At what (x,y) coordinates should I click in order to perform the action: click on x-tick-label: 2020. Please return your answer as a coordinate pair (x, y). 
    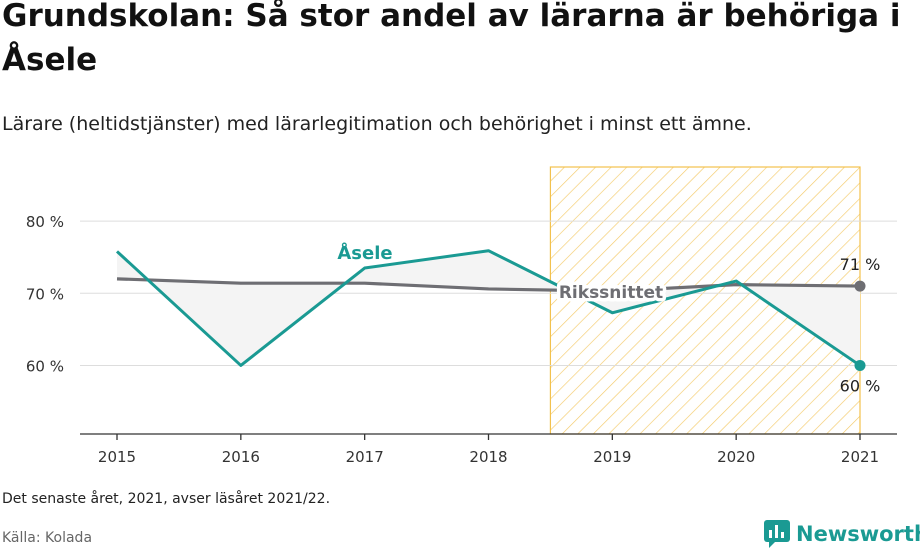
    Looking at the image, I should click on (736, 457).